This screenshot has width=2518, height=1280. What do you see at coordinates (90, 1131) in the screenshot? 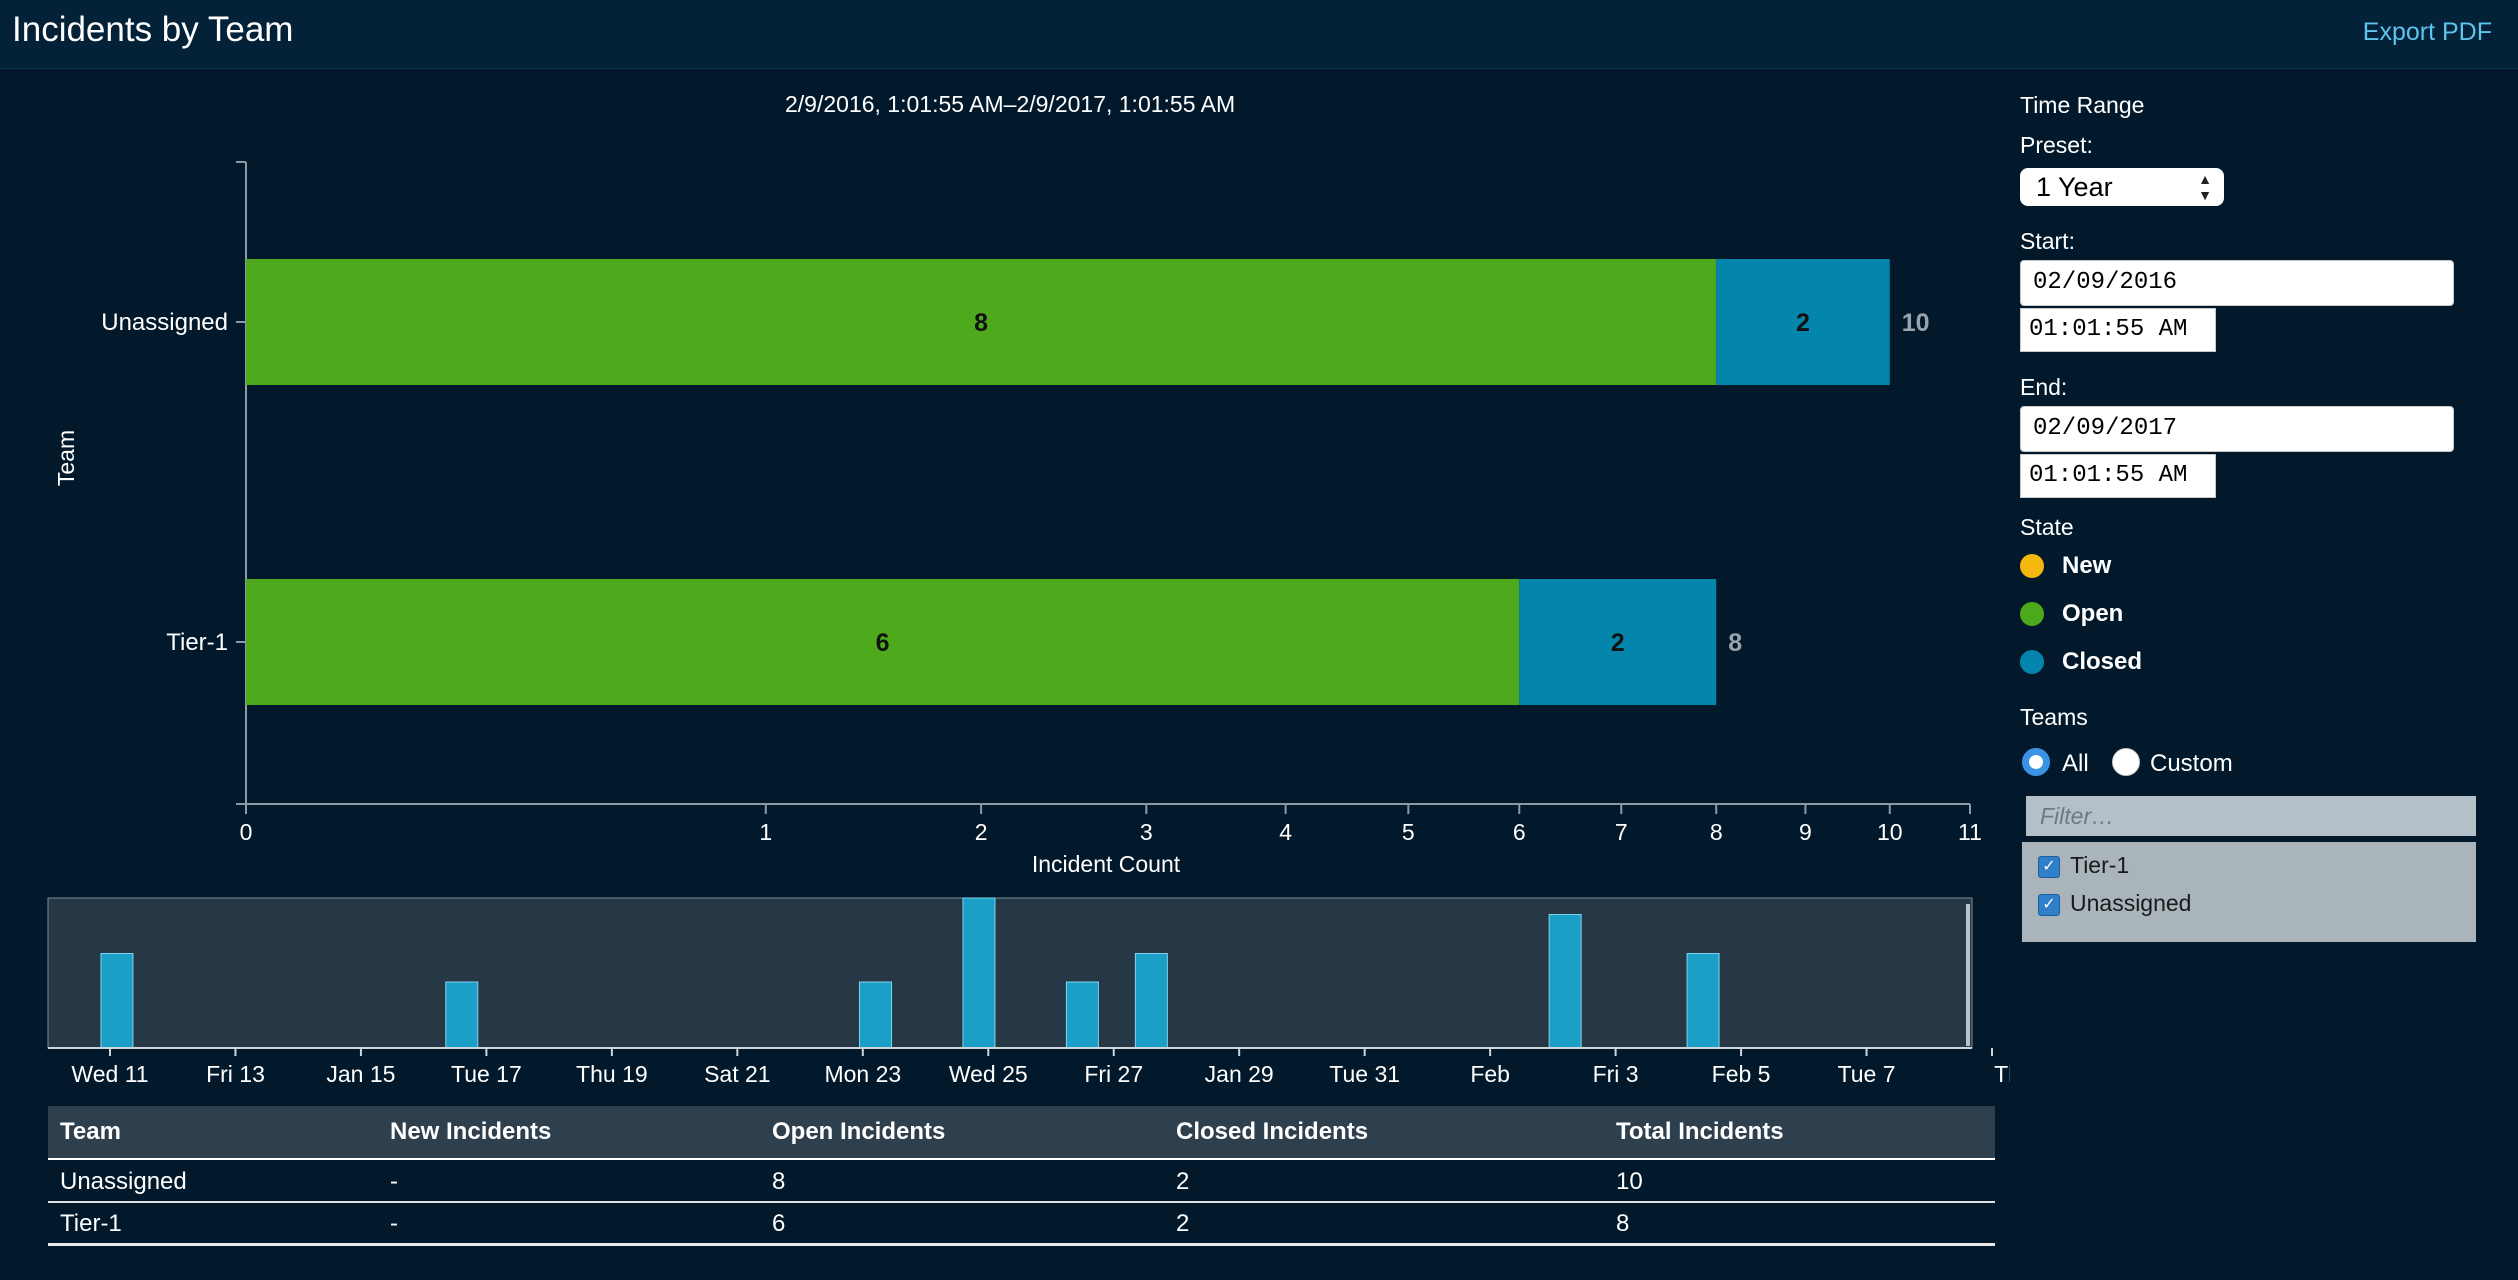
I see `column-header-team: Team` at bounding box center [90, 1131].